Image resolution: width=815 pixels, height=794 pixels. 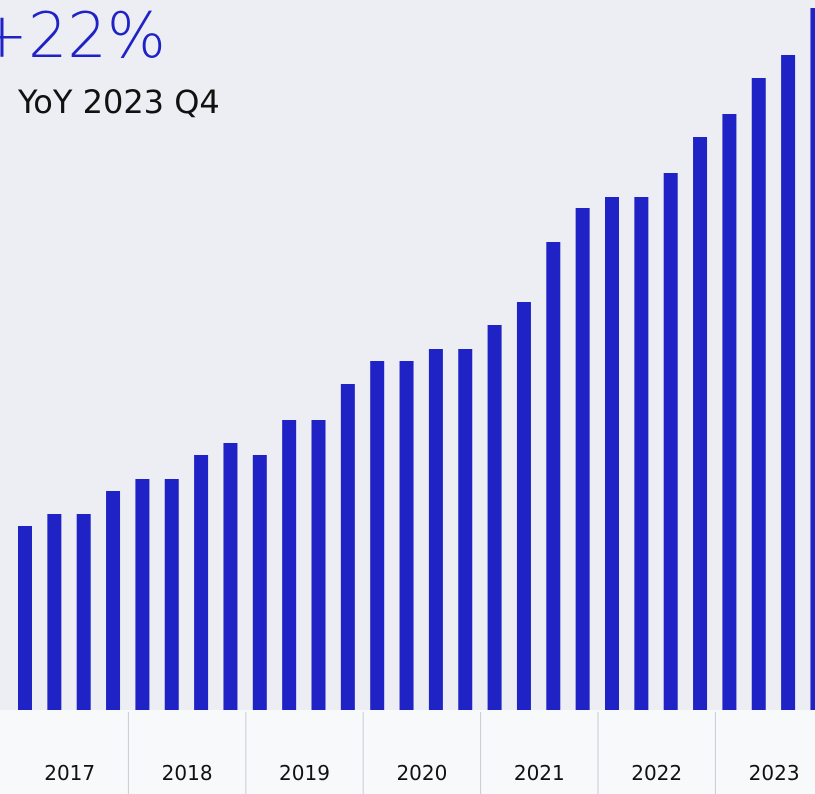 I want to click on x-tick-label: 2021, so click(x=539, y=773).